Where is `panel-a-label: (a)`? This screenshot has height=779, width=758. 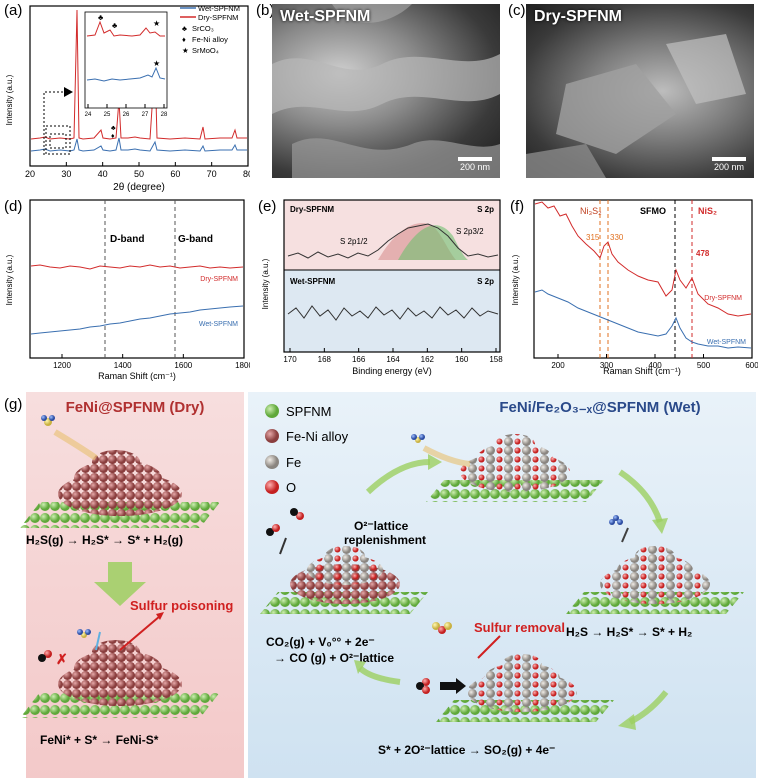 panel-a-label: (a) is located at coordinates (13, 10).